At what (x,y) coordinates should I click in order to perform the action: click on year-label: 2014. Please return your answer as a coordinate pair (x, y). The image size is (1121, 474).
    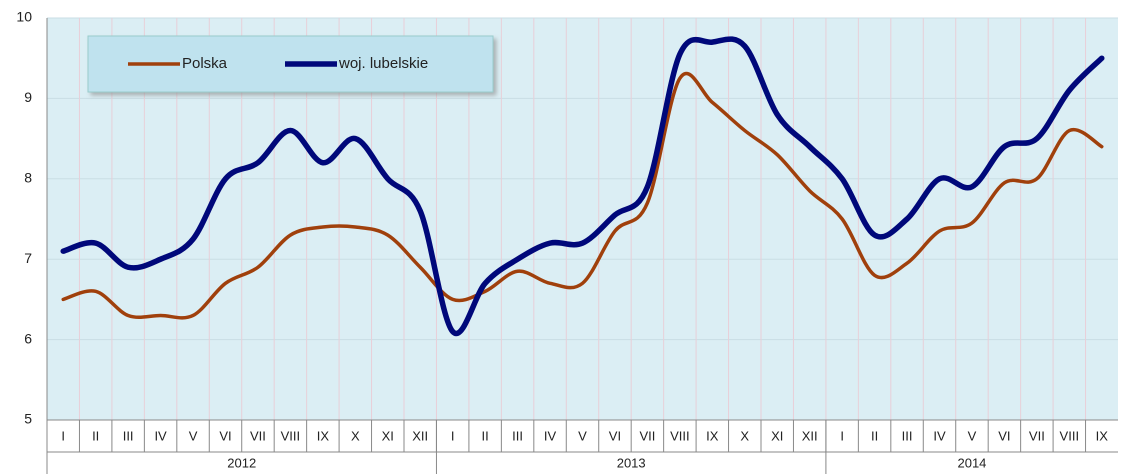
    Looking at the image, I should click on (971, 462).